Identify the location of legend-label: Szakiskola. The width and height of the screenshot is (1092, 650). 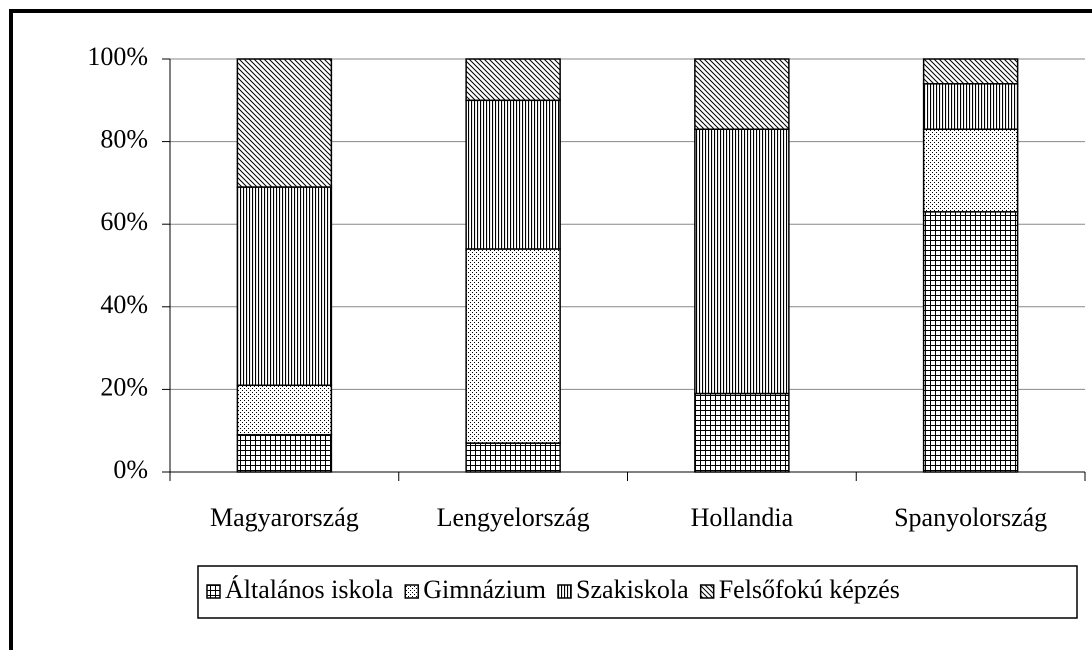
(632, 589).